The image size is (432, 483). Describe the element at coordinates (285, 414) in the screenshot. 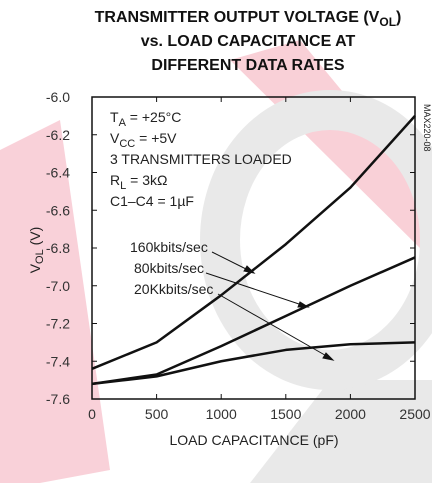

I see `x-tick-label: 1500` at that location.